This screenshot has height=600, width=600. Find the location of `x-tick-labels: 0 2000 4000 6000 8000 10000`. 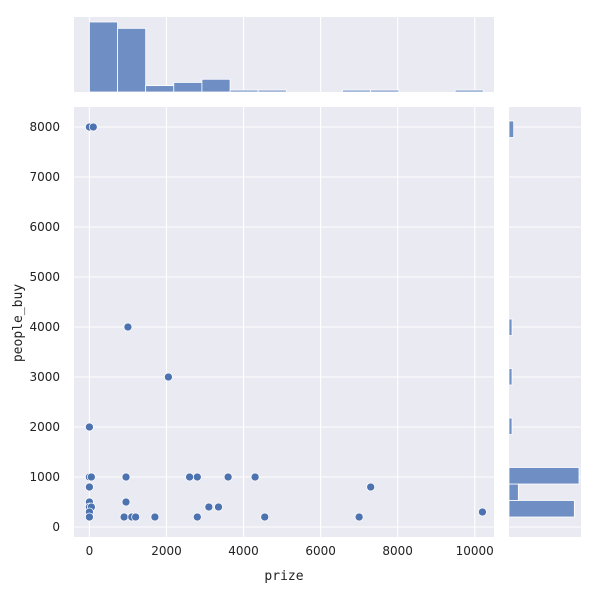

x-tick-labels: 0 2000 4000 6000 8000 10000 is located at coordinates (290, 551).